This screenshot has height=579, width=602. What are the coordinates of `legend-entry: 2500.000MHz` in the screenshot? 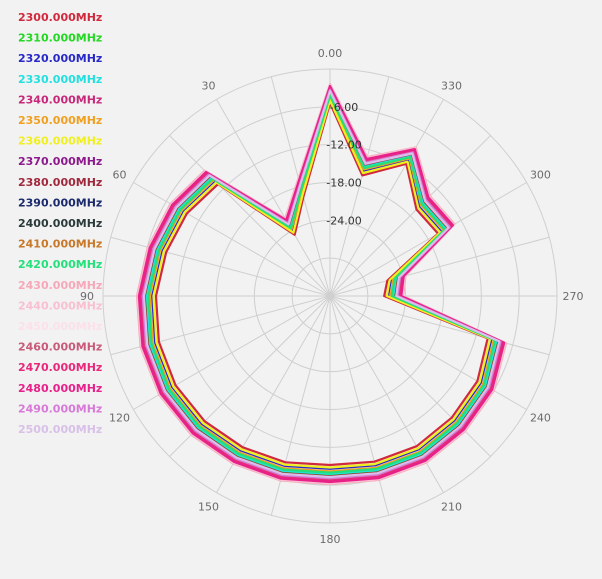 It's located at (60, 429).